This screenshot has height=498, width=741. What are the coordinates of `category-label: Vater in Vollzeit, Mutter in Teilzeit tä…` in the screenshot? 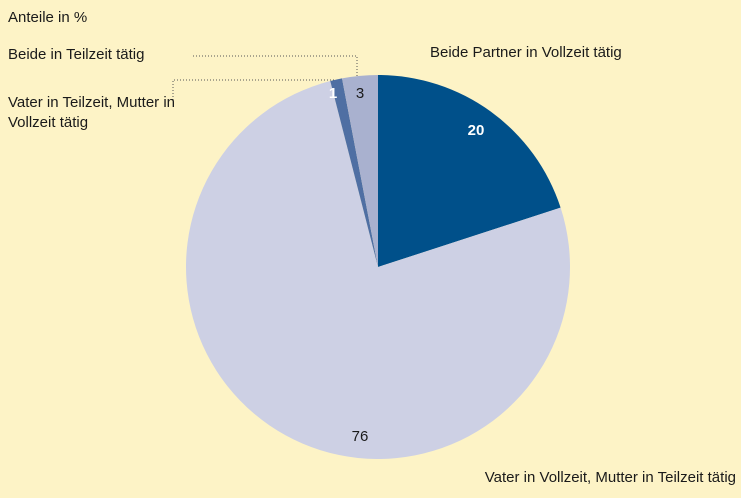 It's located at (610, 477).